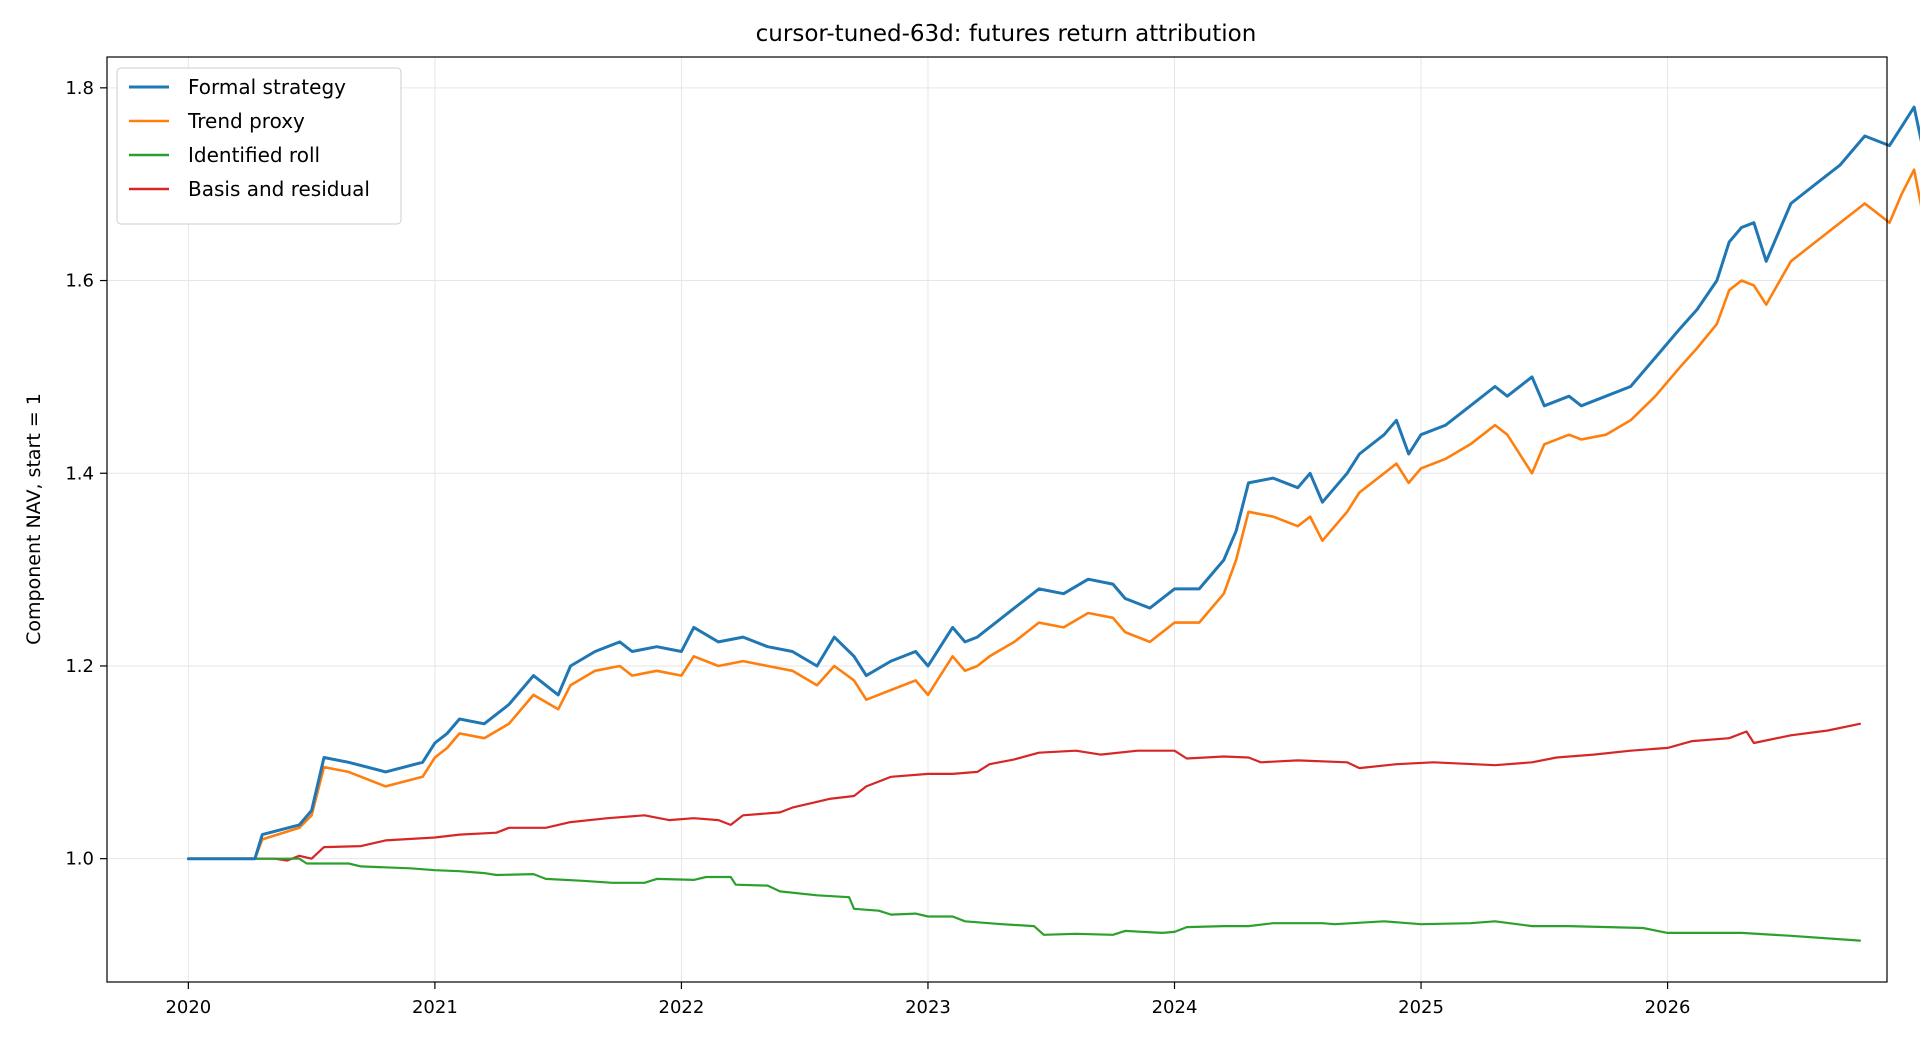 This screenshot has width=1920, height=1040. I want to click on x-tick-label: 2023, so click(928, 1007).